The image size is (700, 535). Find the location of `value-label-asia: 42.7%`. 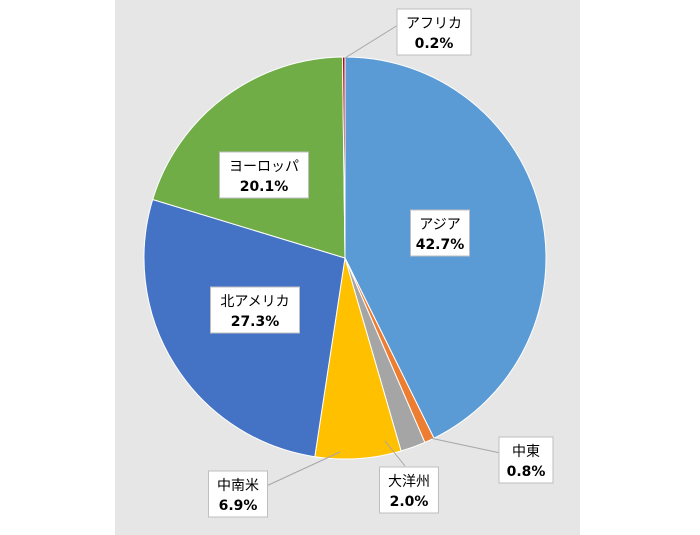

value-label-asia: 42.7% is located at coordinates (440, 245).